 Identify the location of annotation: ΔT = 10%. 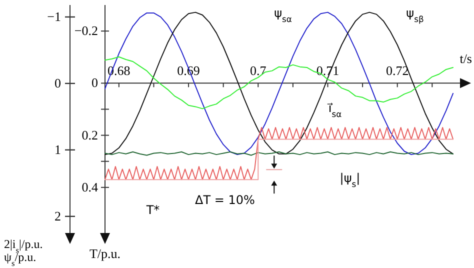
(225, 200).